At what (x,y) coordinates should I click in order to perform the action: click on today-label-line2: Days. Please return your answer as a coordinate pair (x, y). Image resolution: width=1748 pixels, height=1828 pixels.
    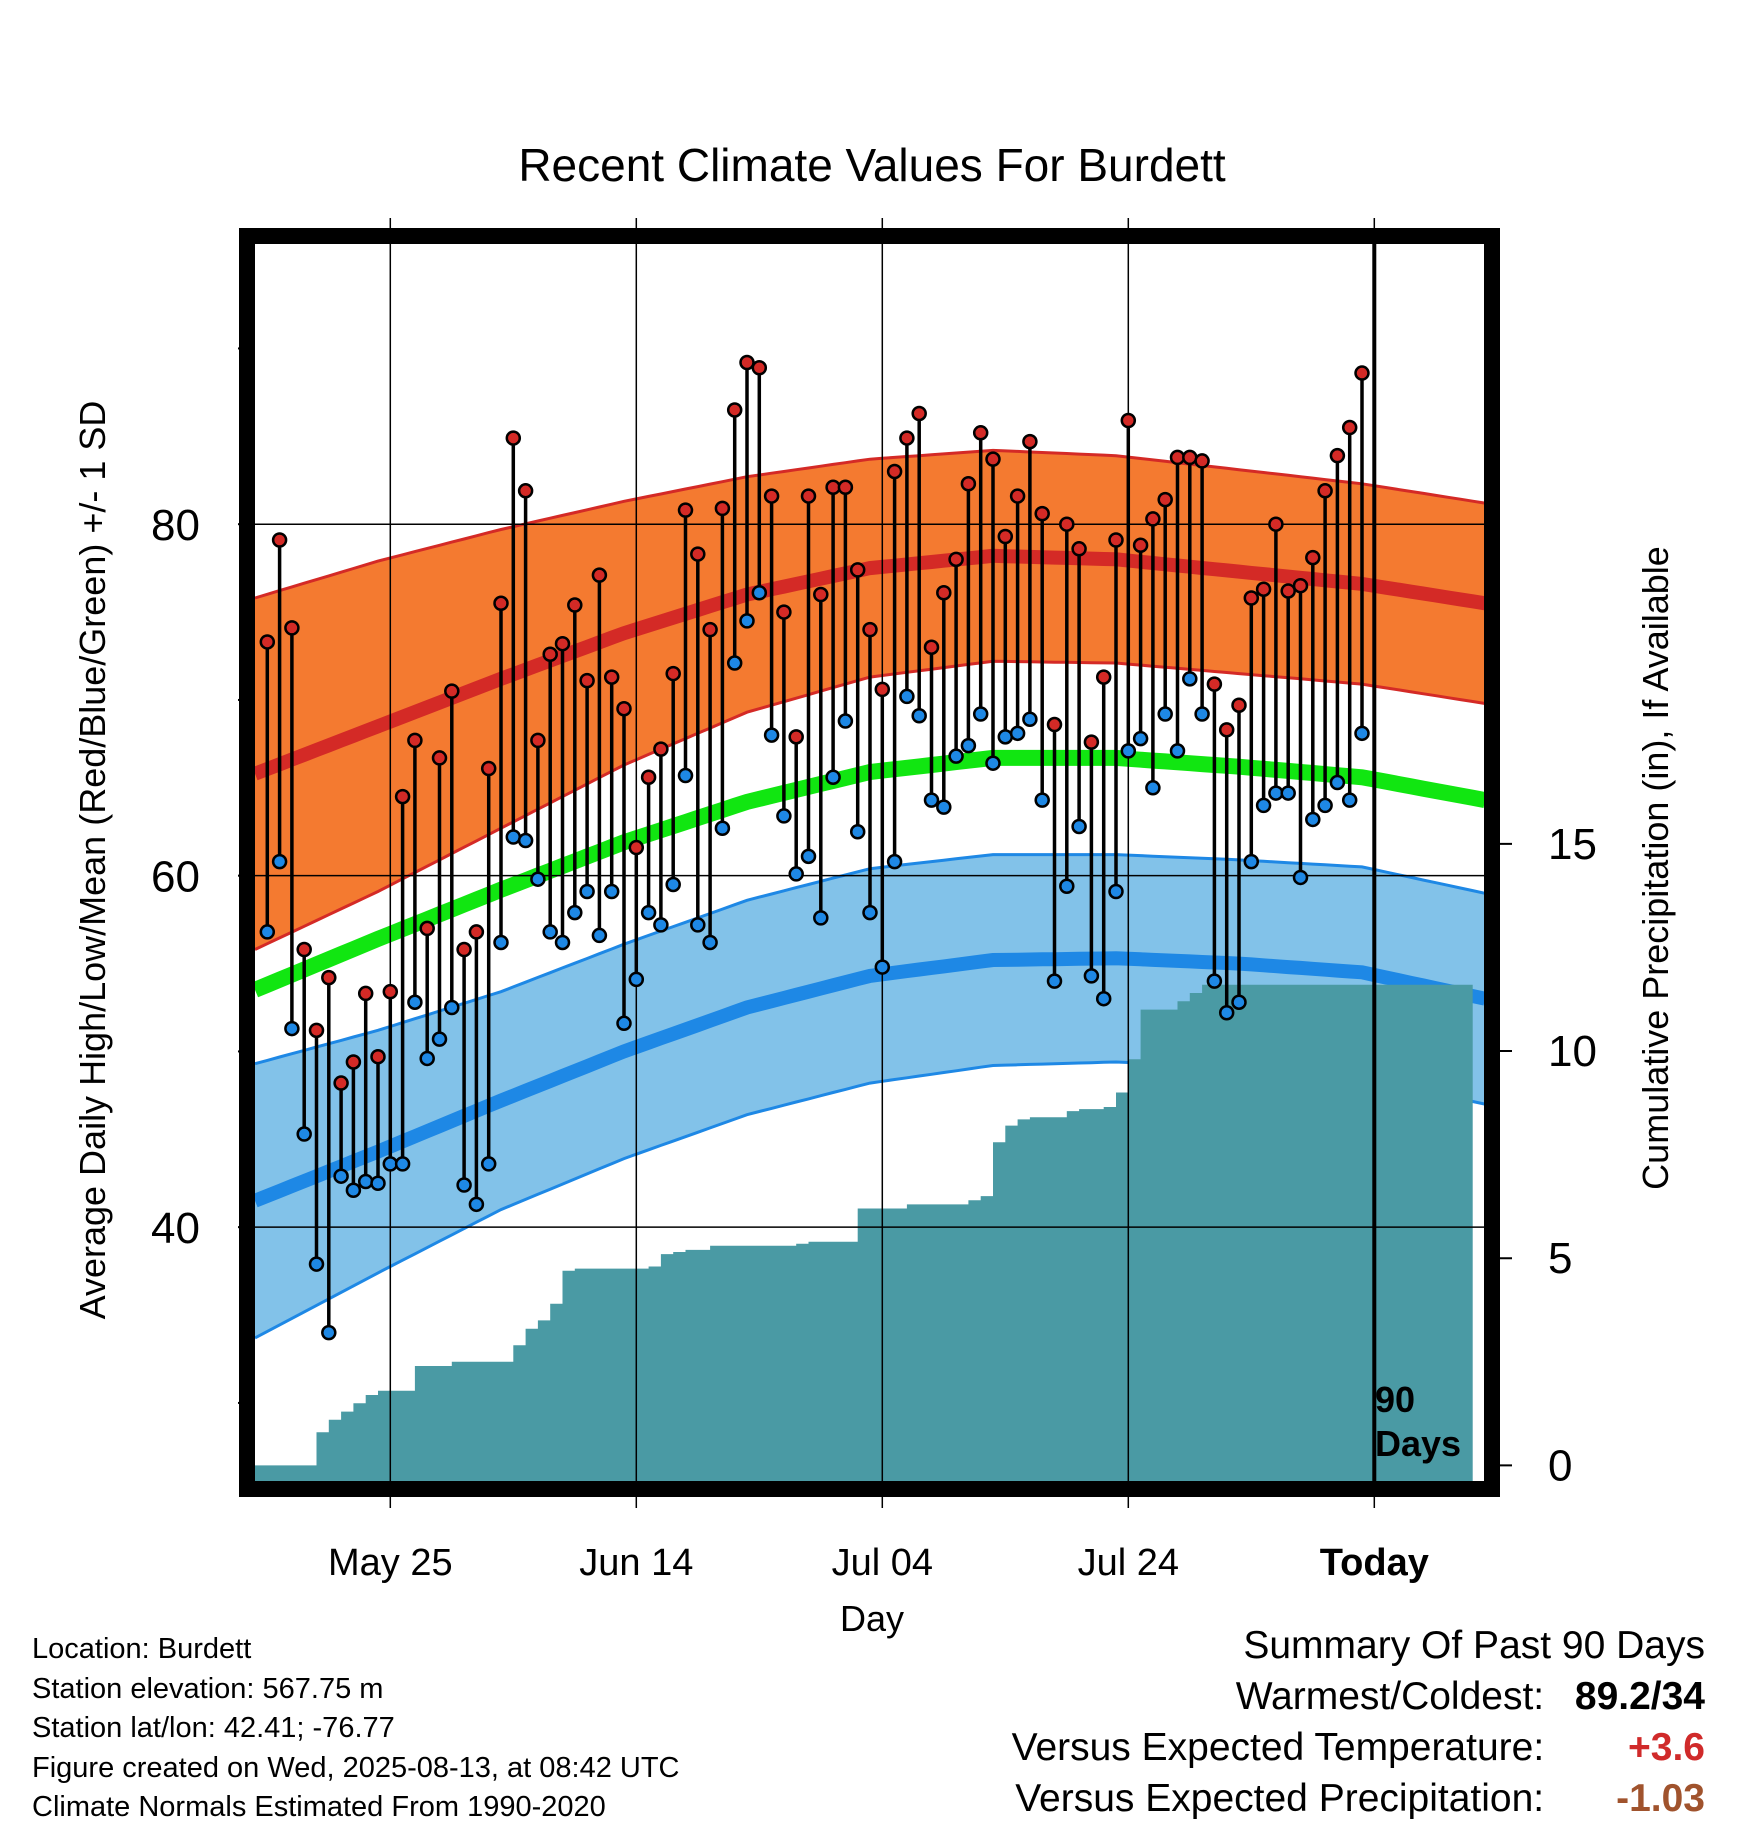
    Looking at the image, I should click on (1418, 1443).